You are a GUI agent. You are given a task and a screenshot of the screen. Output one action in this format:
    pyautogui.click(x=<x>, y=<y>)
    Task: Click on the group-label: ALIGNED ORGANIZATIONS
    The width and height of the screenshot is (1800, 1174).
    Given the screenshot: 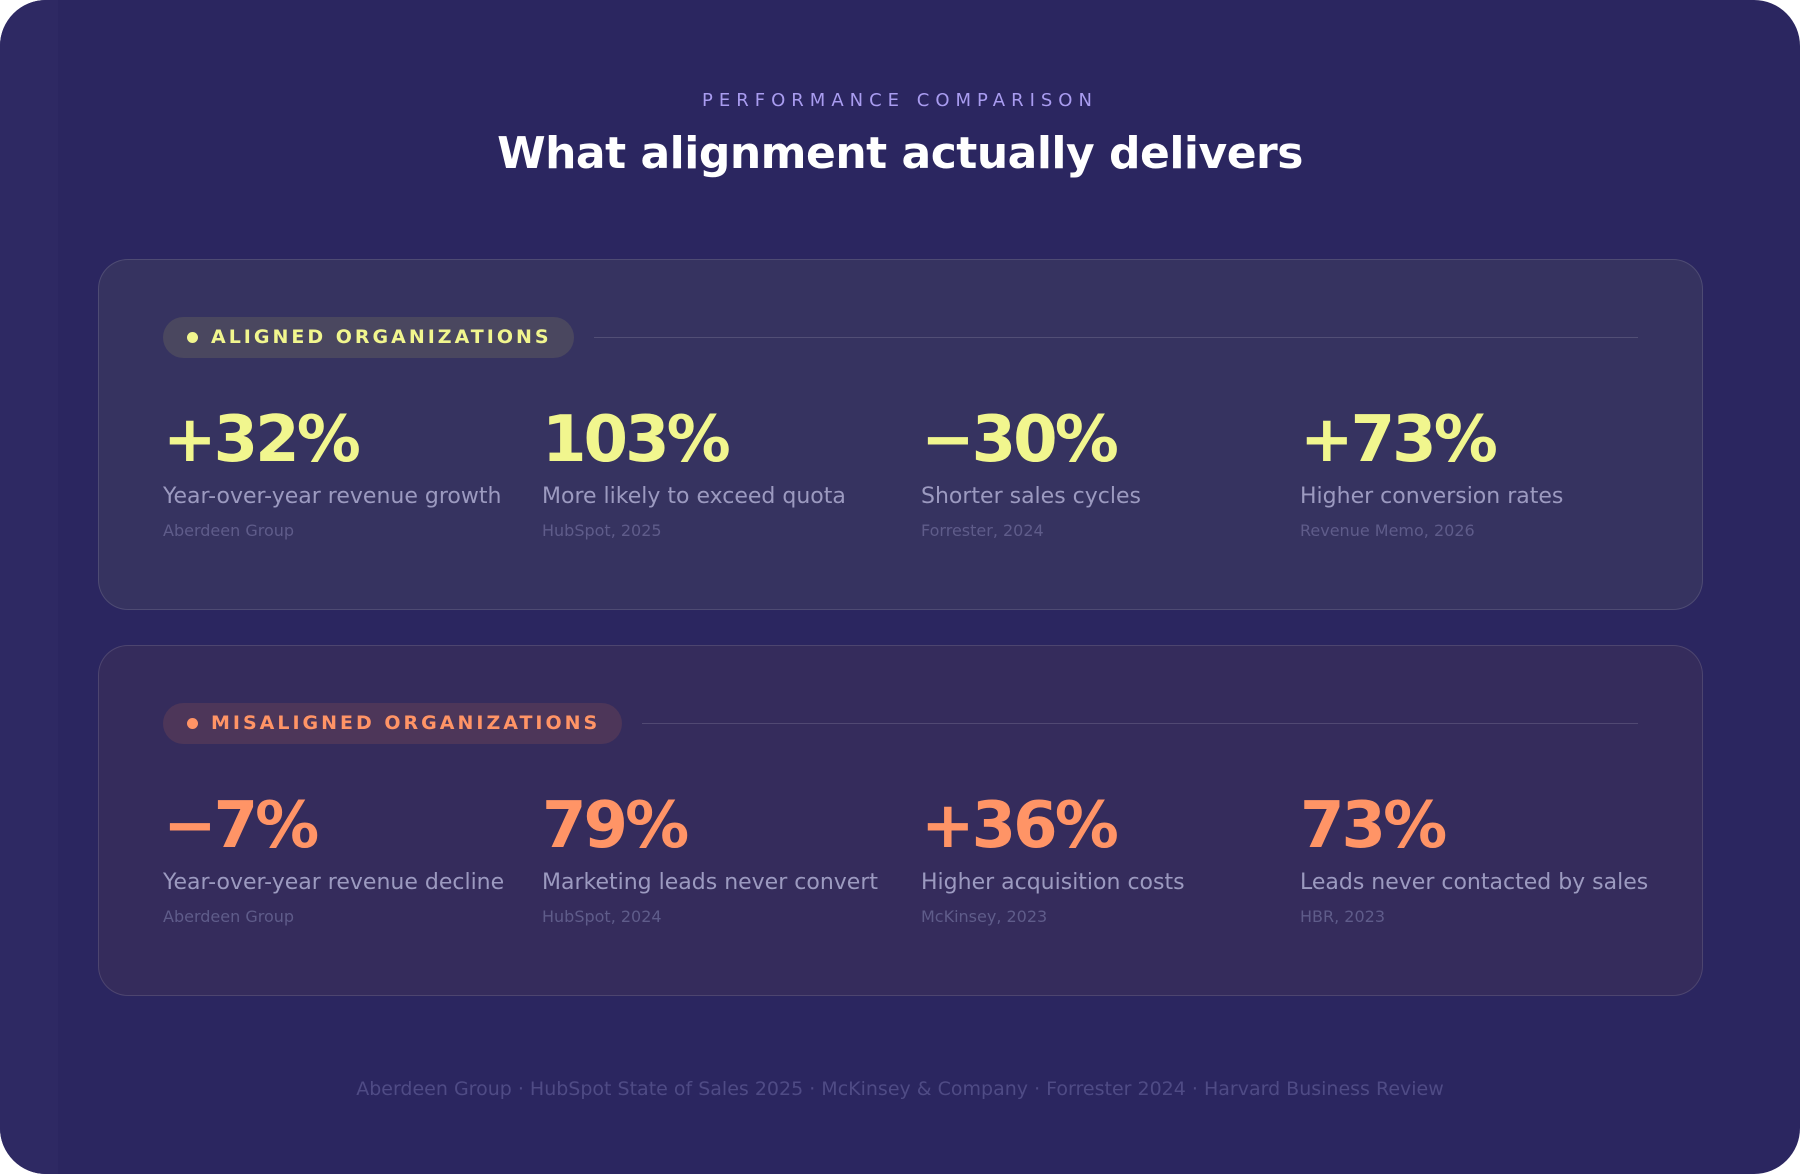 What is the action you would take?
    pyautogui.click(x=368, y=337)
    